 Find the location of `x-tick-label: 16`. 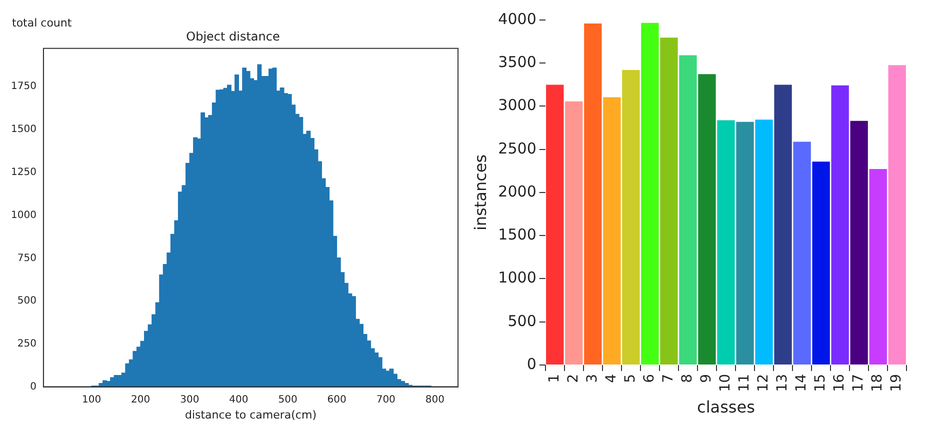

x-tick-label: 16 is located at coordinates (840, 383).